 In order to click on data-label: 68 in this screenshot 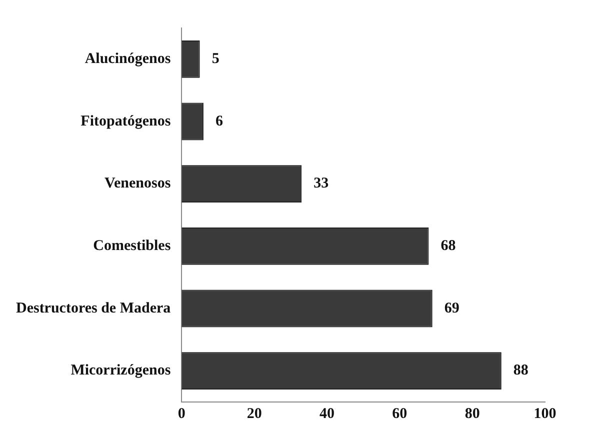, I will do `click(448, 246)`.